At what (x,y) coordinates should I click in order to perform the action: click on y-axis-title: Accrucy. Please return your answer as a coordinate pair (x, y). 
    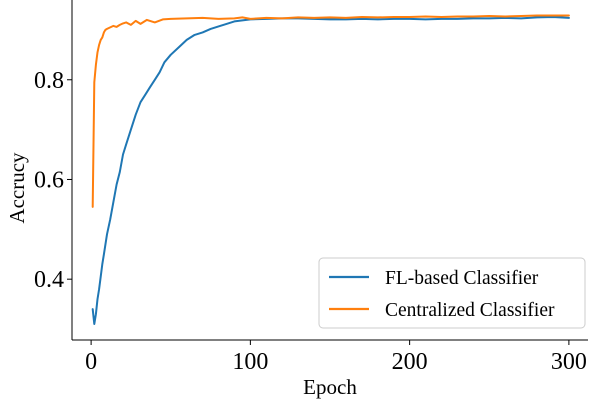
    Looking at the image, I should click on (17, 188).